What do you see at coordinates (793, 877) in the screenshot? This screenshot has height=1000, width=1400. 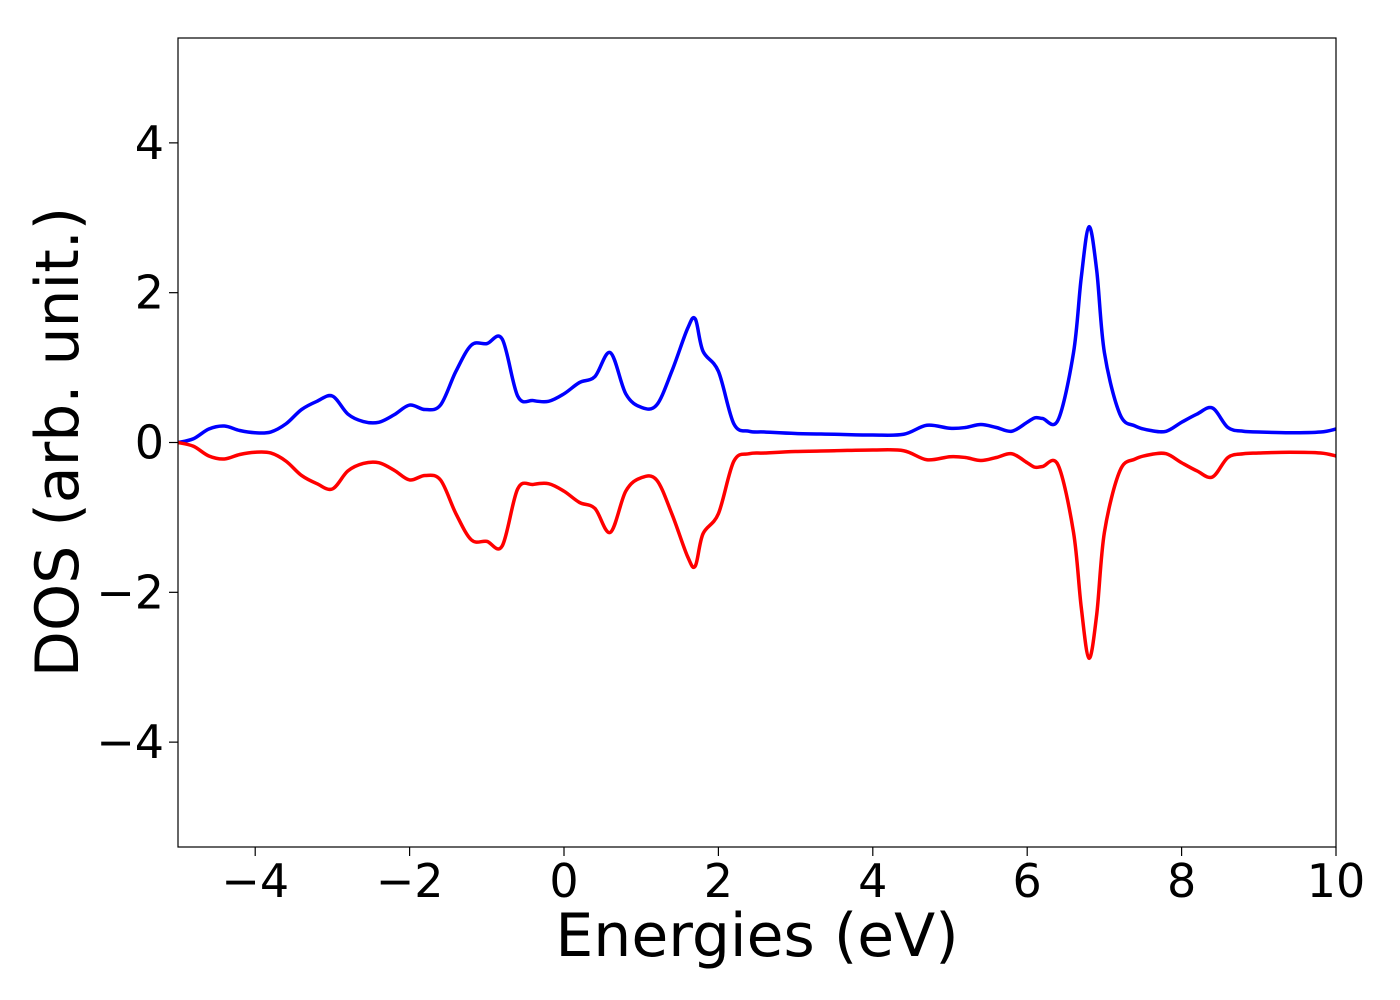 I see `x-axis: −4 −2 0 2 4 6 8 10` at bounding box center [793, 877].